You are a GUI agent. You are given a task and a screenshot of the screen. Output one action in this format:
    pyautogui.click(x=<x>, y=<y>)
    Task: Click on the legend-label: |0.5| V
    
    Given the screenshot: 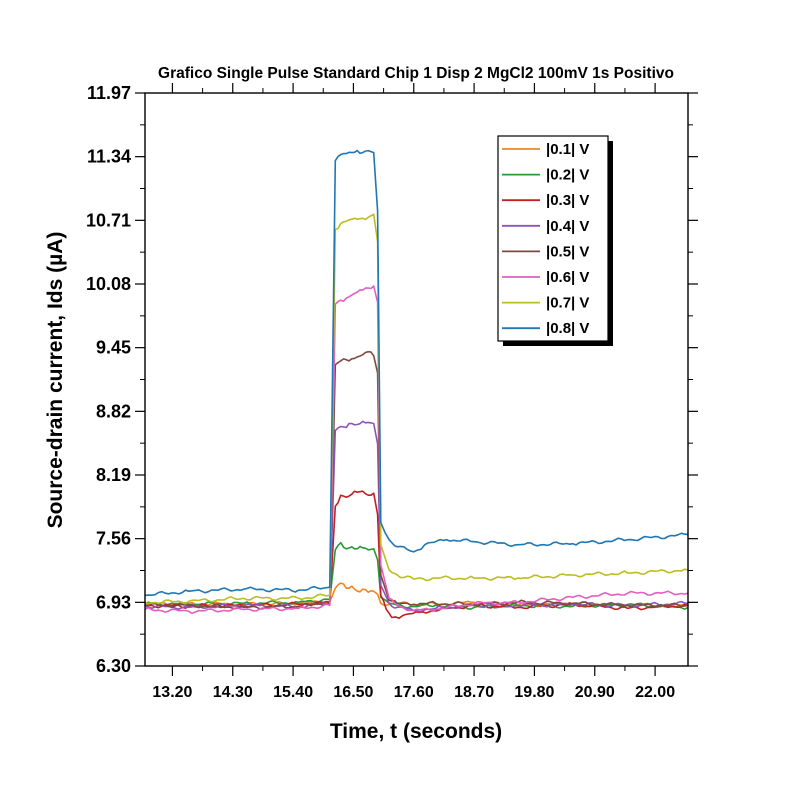 What is the action you would take?
    pyautogui.click(x=567, y=251)
    